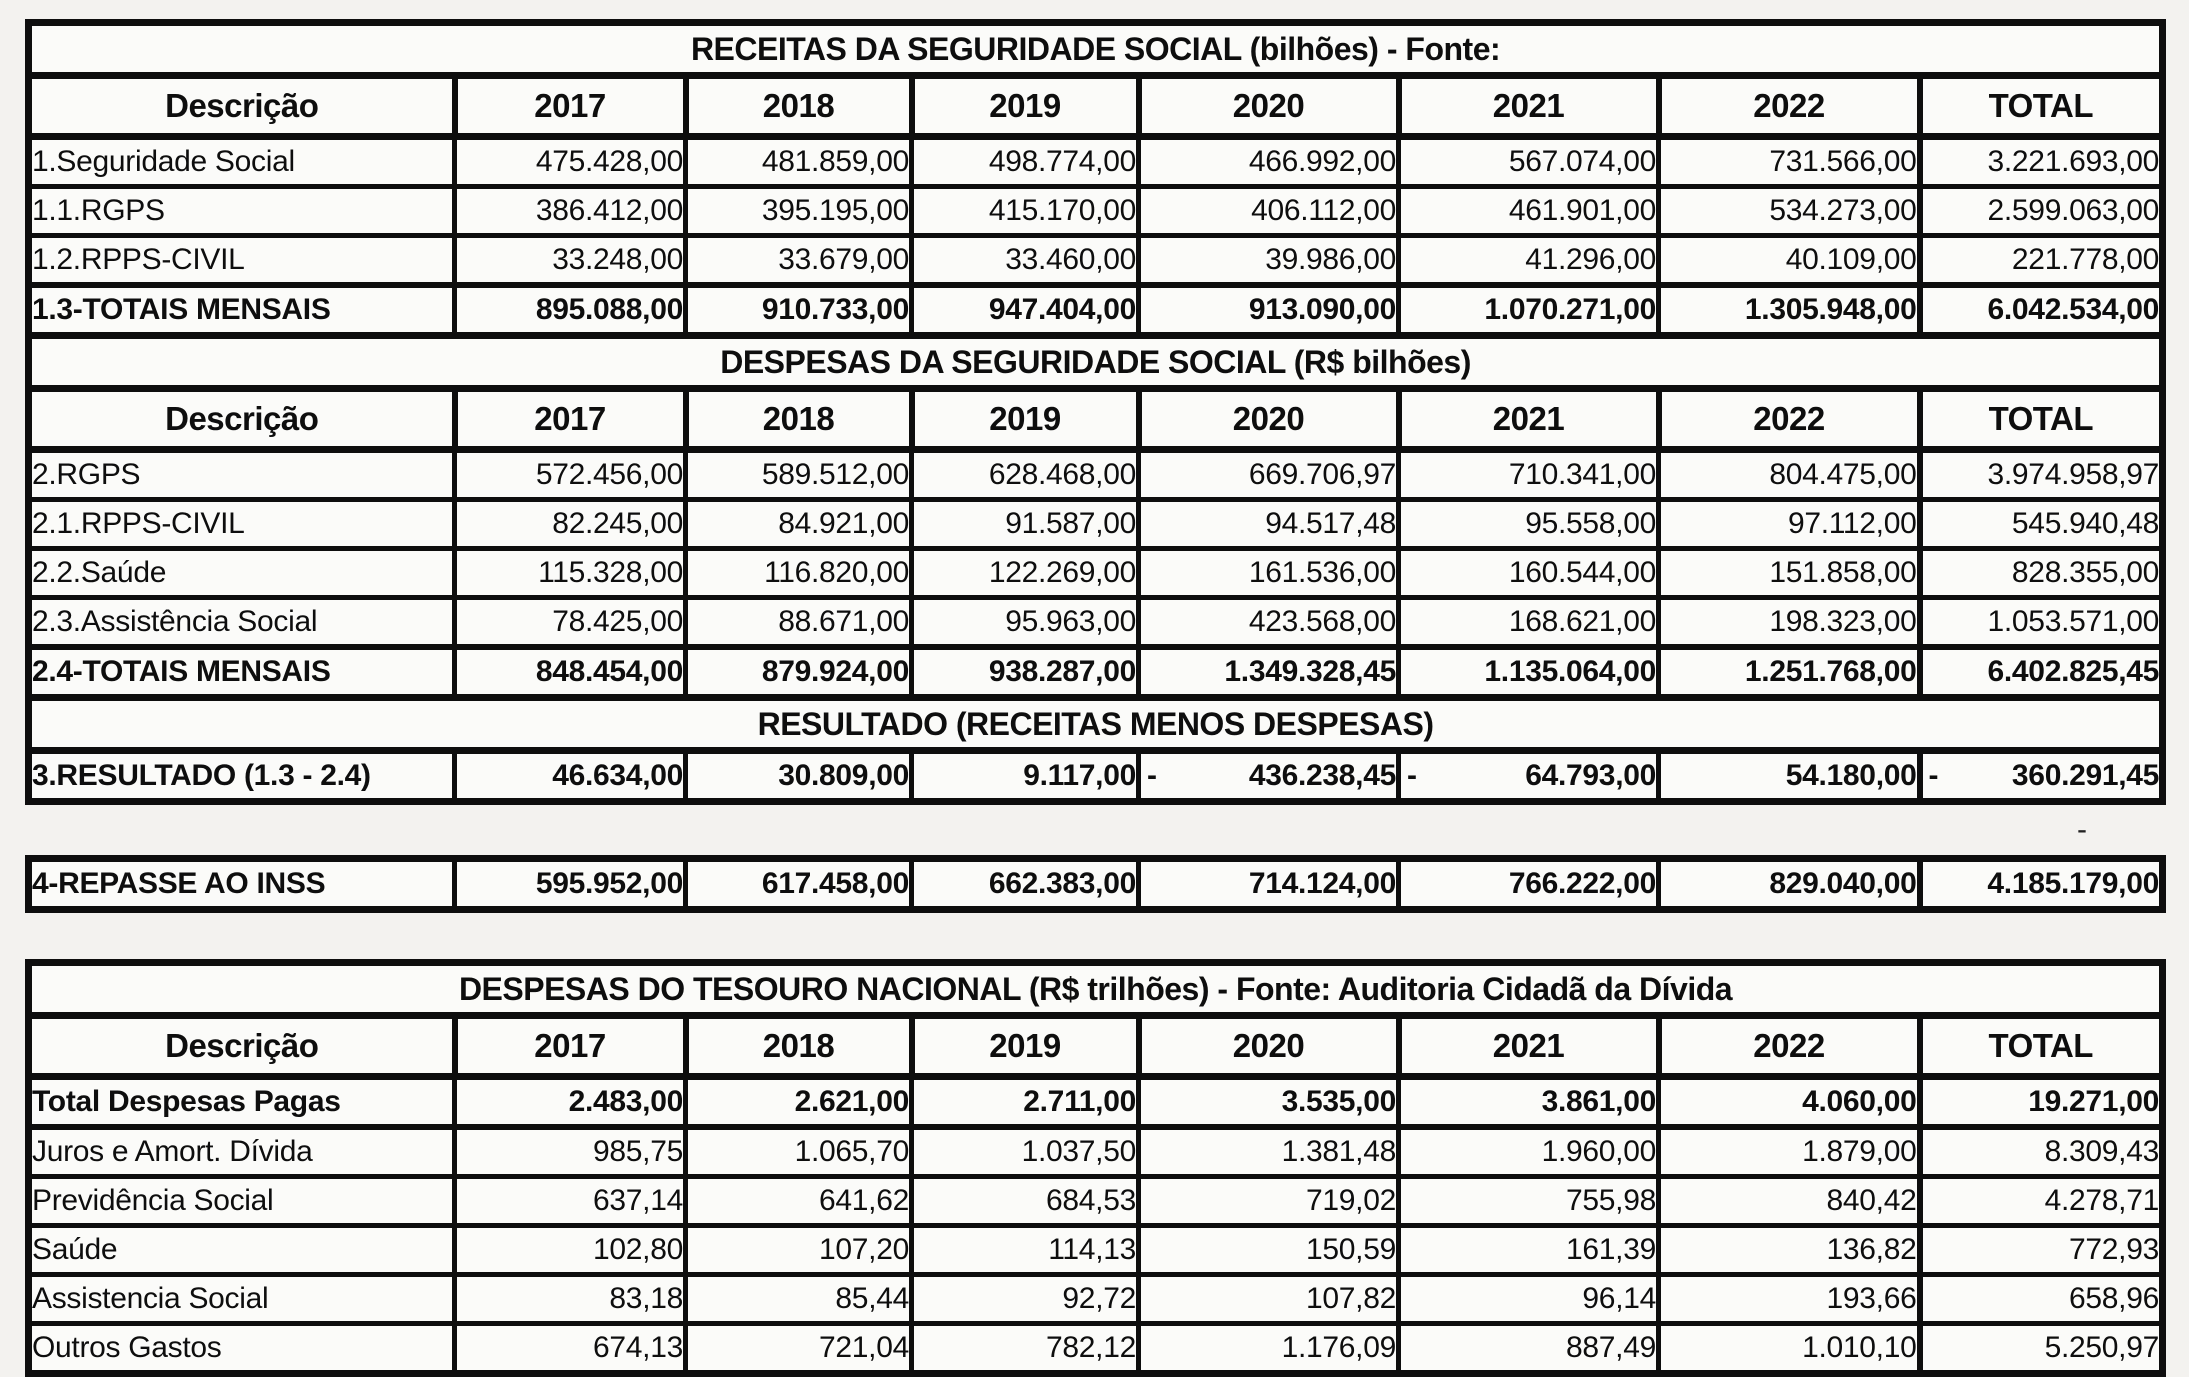 The image size is (2189, 1377). I want to click on row-label: Assistencia Social, so click(241, 1299).